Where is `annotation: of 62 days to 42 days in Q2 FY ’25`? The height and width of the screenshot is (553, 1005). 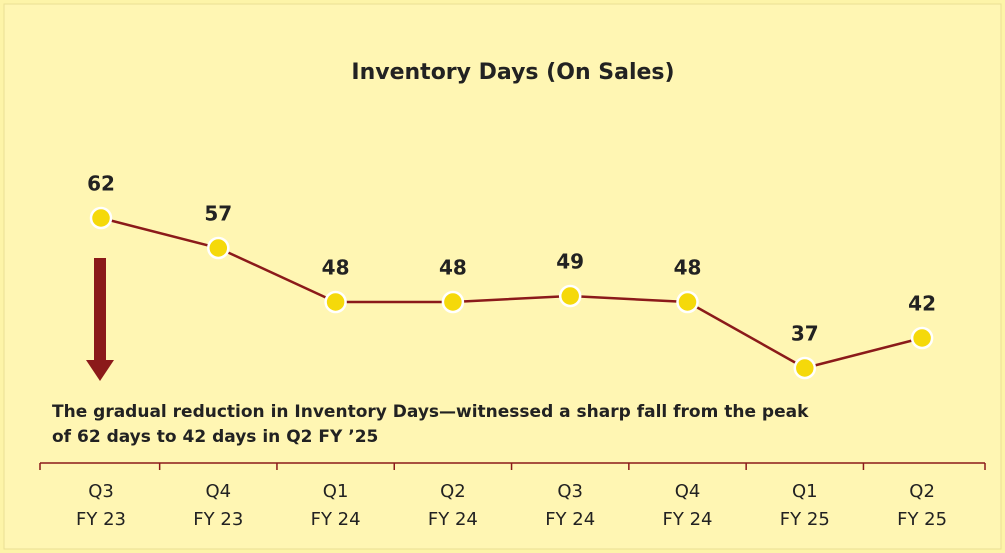 annotation: of 62 days to 42 days in Q2 FY ’25 is located at coordinates (215, 437).